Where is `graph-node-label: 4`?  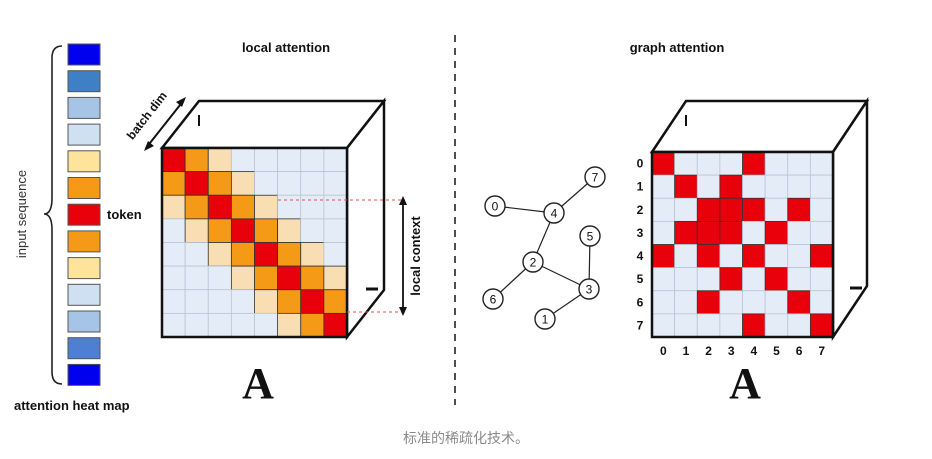
graph-node-label: 4 is located at coordinates (554, 214).